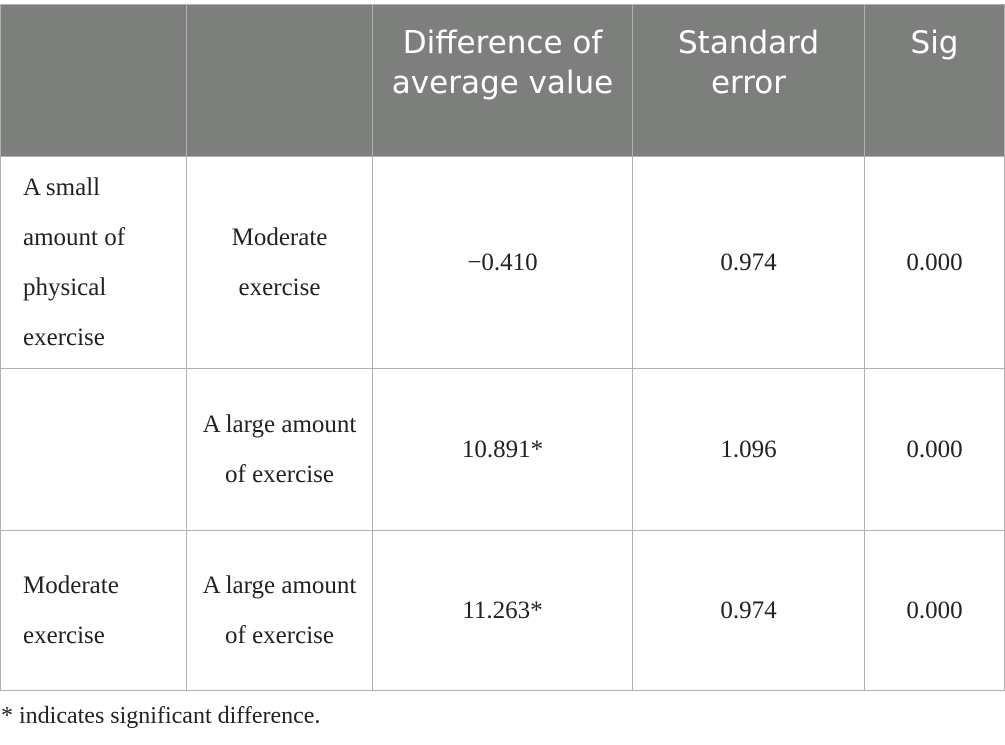 This screenshot has height=745, width=1005. I want to click on header-standard-error: Standard error, so click(748, 80).